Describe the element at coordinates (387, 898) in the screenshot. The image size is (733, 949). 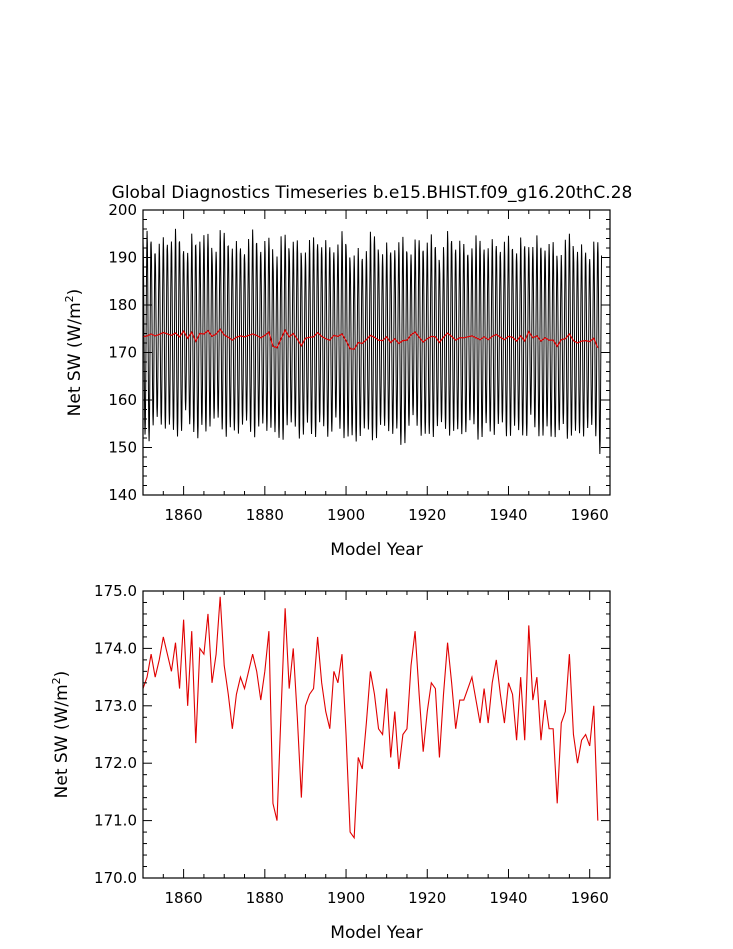
I see `x-tick-labels-bottom: 1860 1880 1900 1920 1940 1960` at that location.